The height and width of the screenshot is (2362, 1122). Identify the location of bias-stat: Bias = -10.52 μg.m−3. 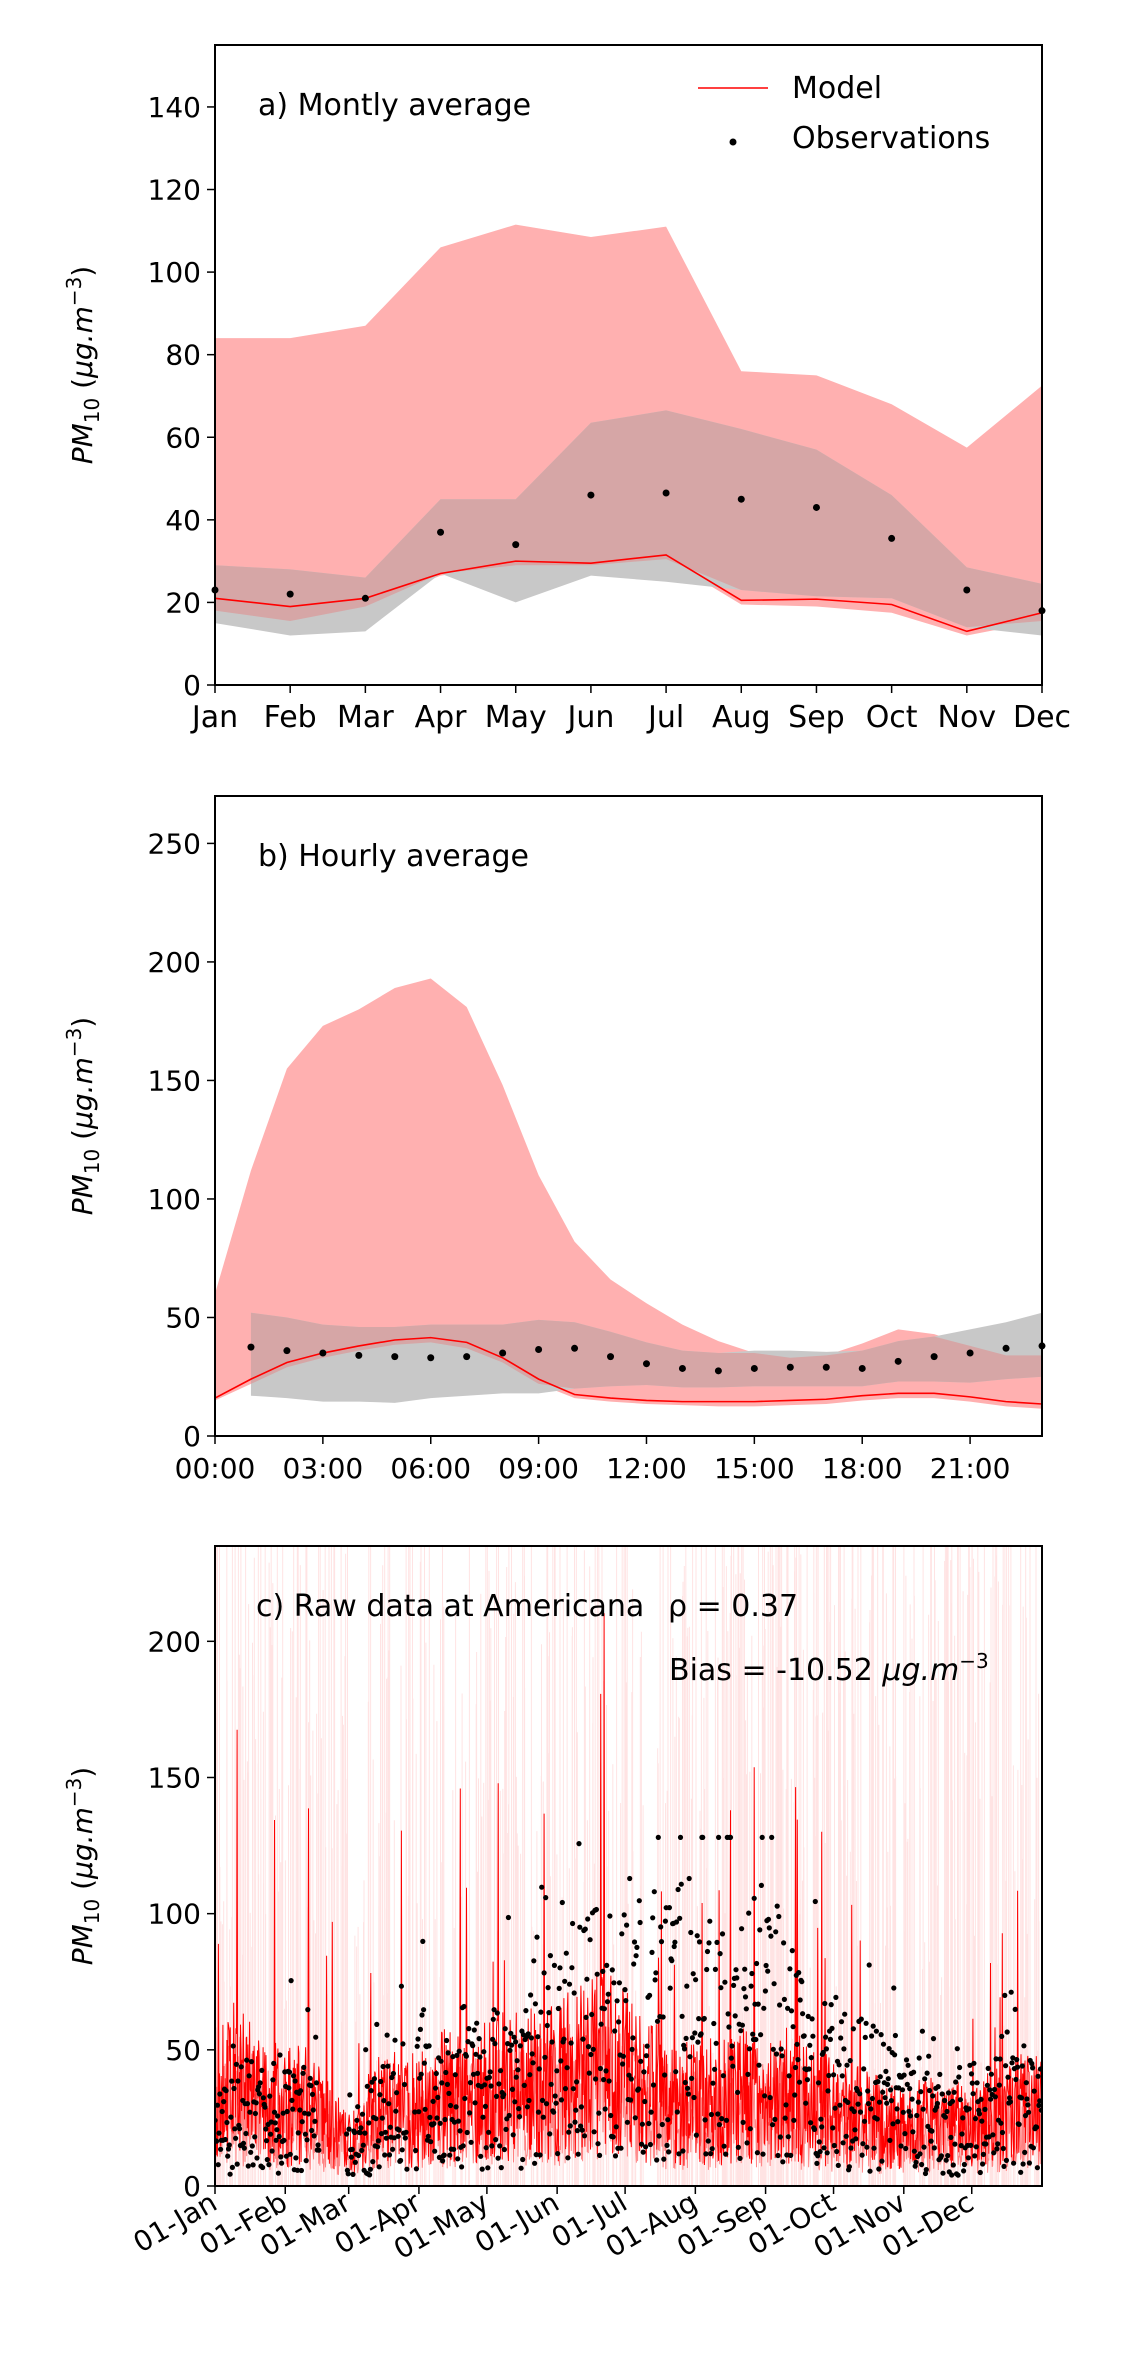
(829, 1668).